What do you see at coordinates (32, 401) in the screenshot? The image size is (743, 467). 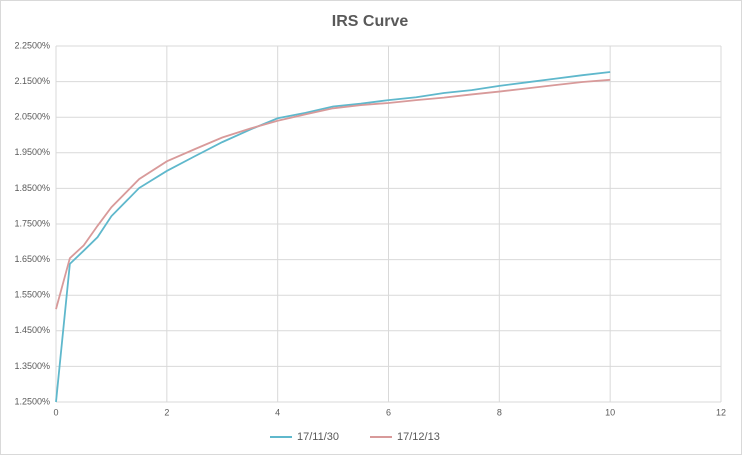 I see `y-tick-label: 1.2500%` at bounding box center [32, 401].